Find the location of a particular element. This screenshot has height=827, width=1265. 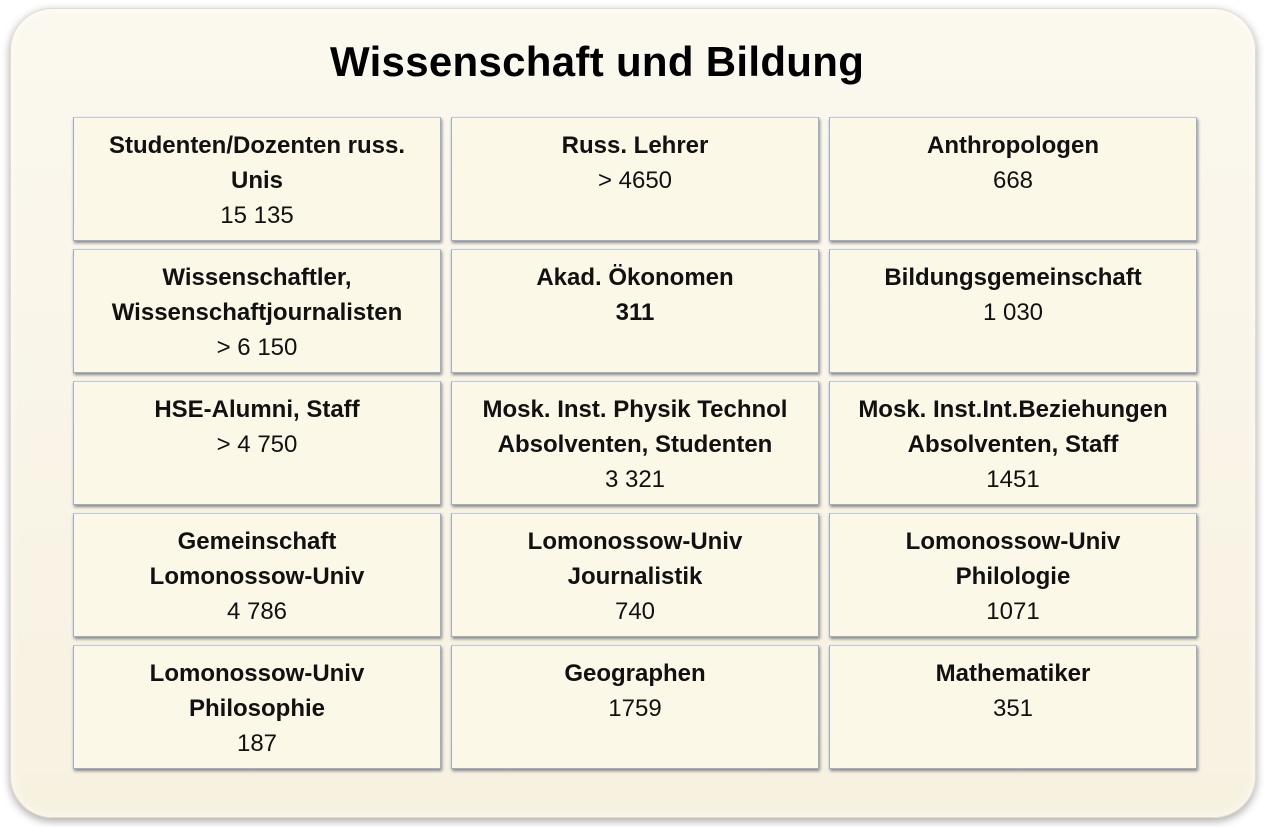

stat-card-value: 15 135 is located at coordinates (257, 215).